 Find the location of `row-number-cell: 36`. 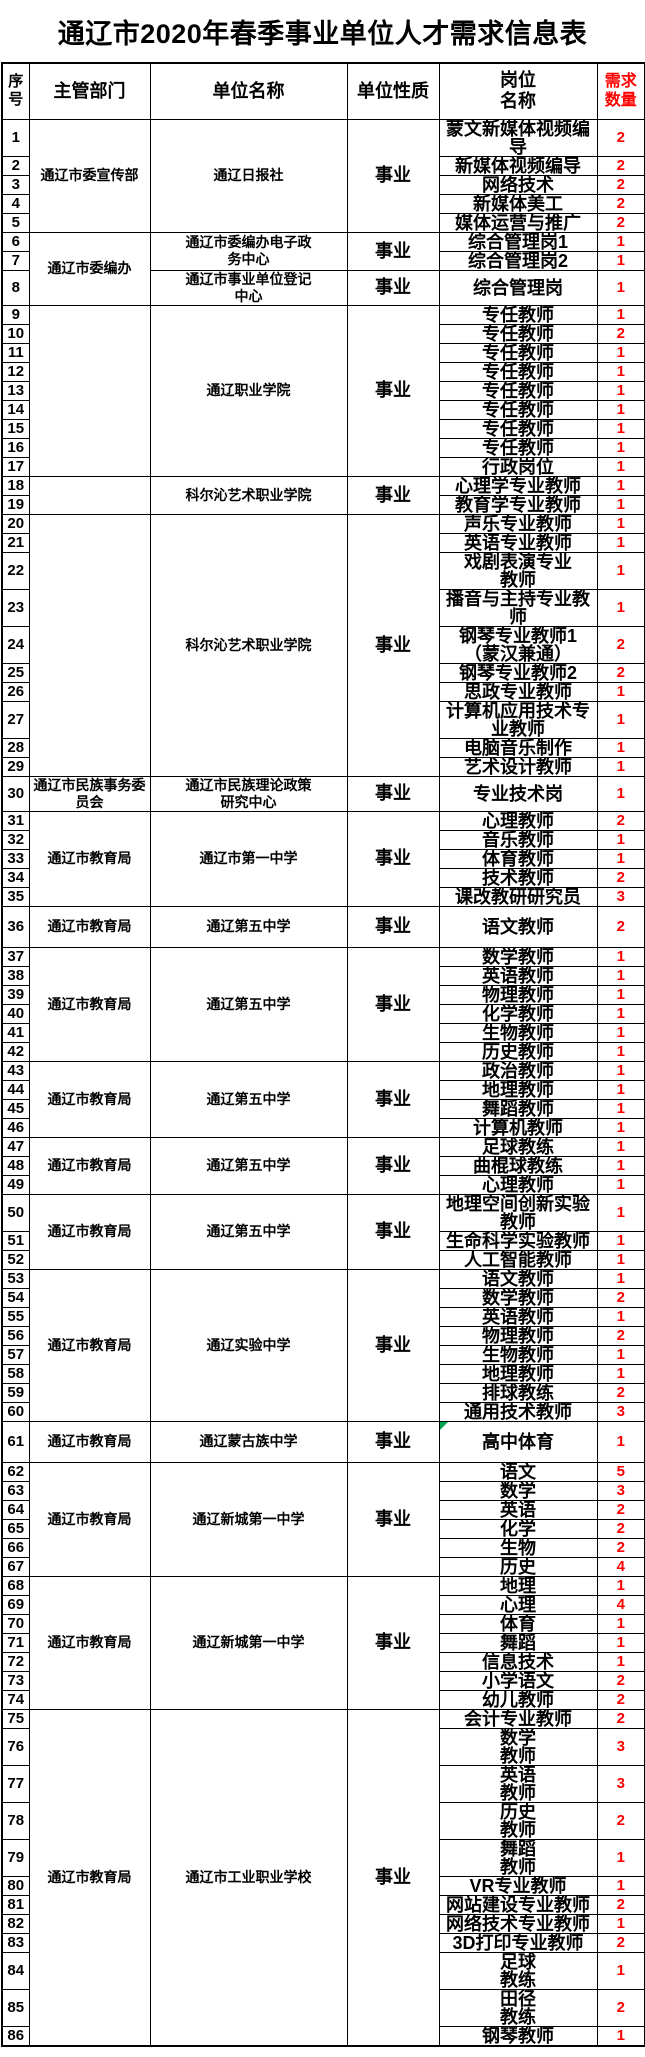

row-number-cell: 36 is located at coordinates (15, 926).